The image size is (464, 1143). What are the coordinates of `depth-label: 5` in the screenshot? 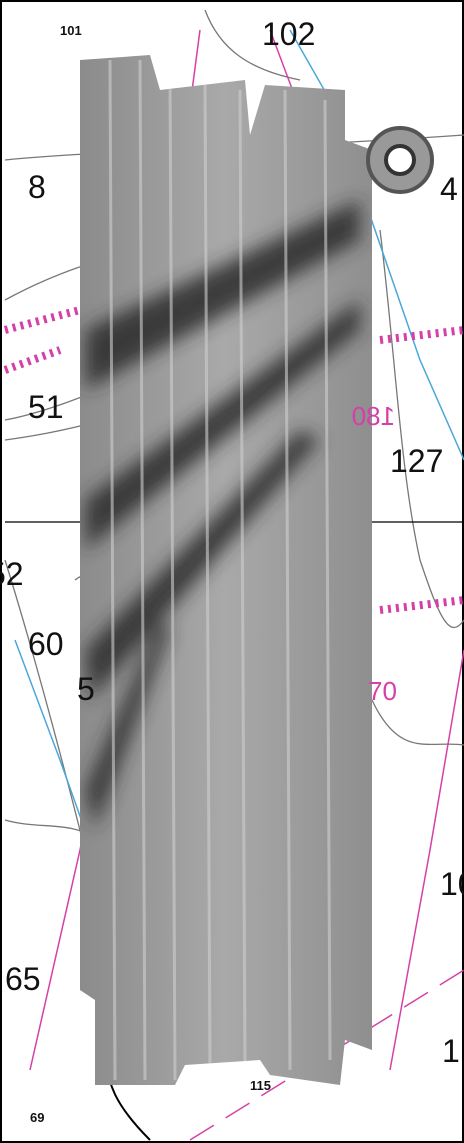 It's located at (86, 689).